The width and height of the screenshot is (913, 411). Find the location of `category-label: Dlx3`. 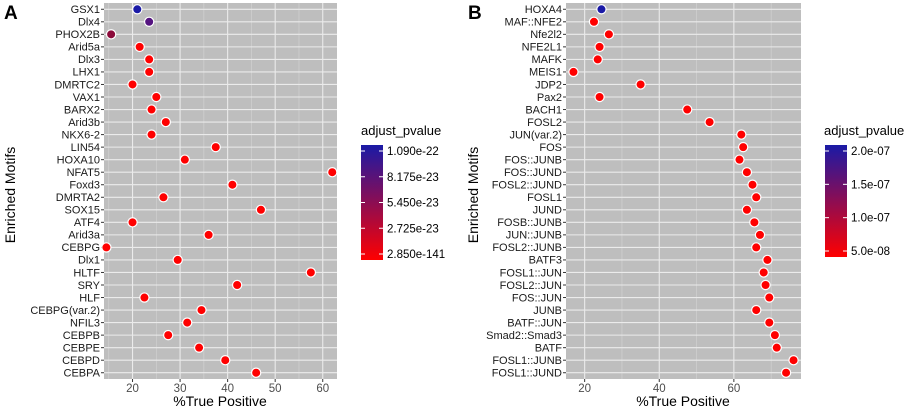

category-label: Dlx3 is located at coordinates (89, 60).